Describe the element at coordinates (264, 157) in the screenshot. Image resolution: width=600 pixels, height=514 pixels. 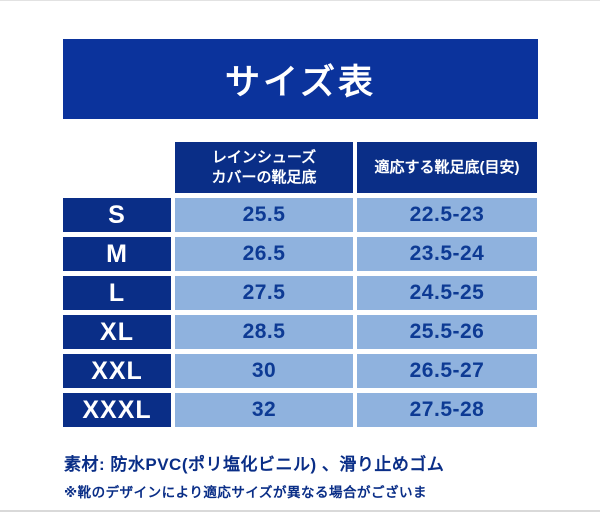
I see `column-header-cover-sole-line1: レインシューズ` at that location.